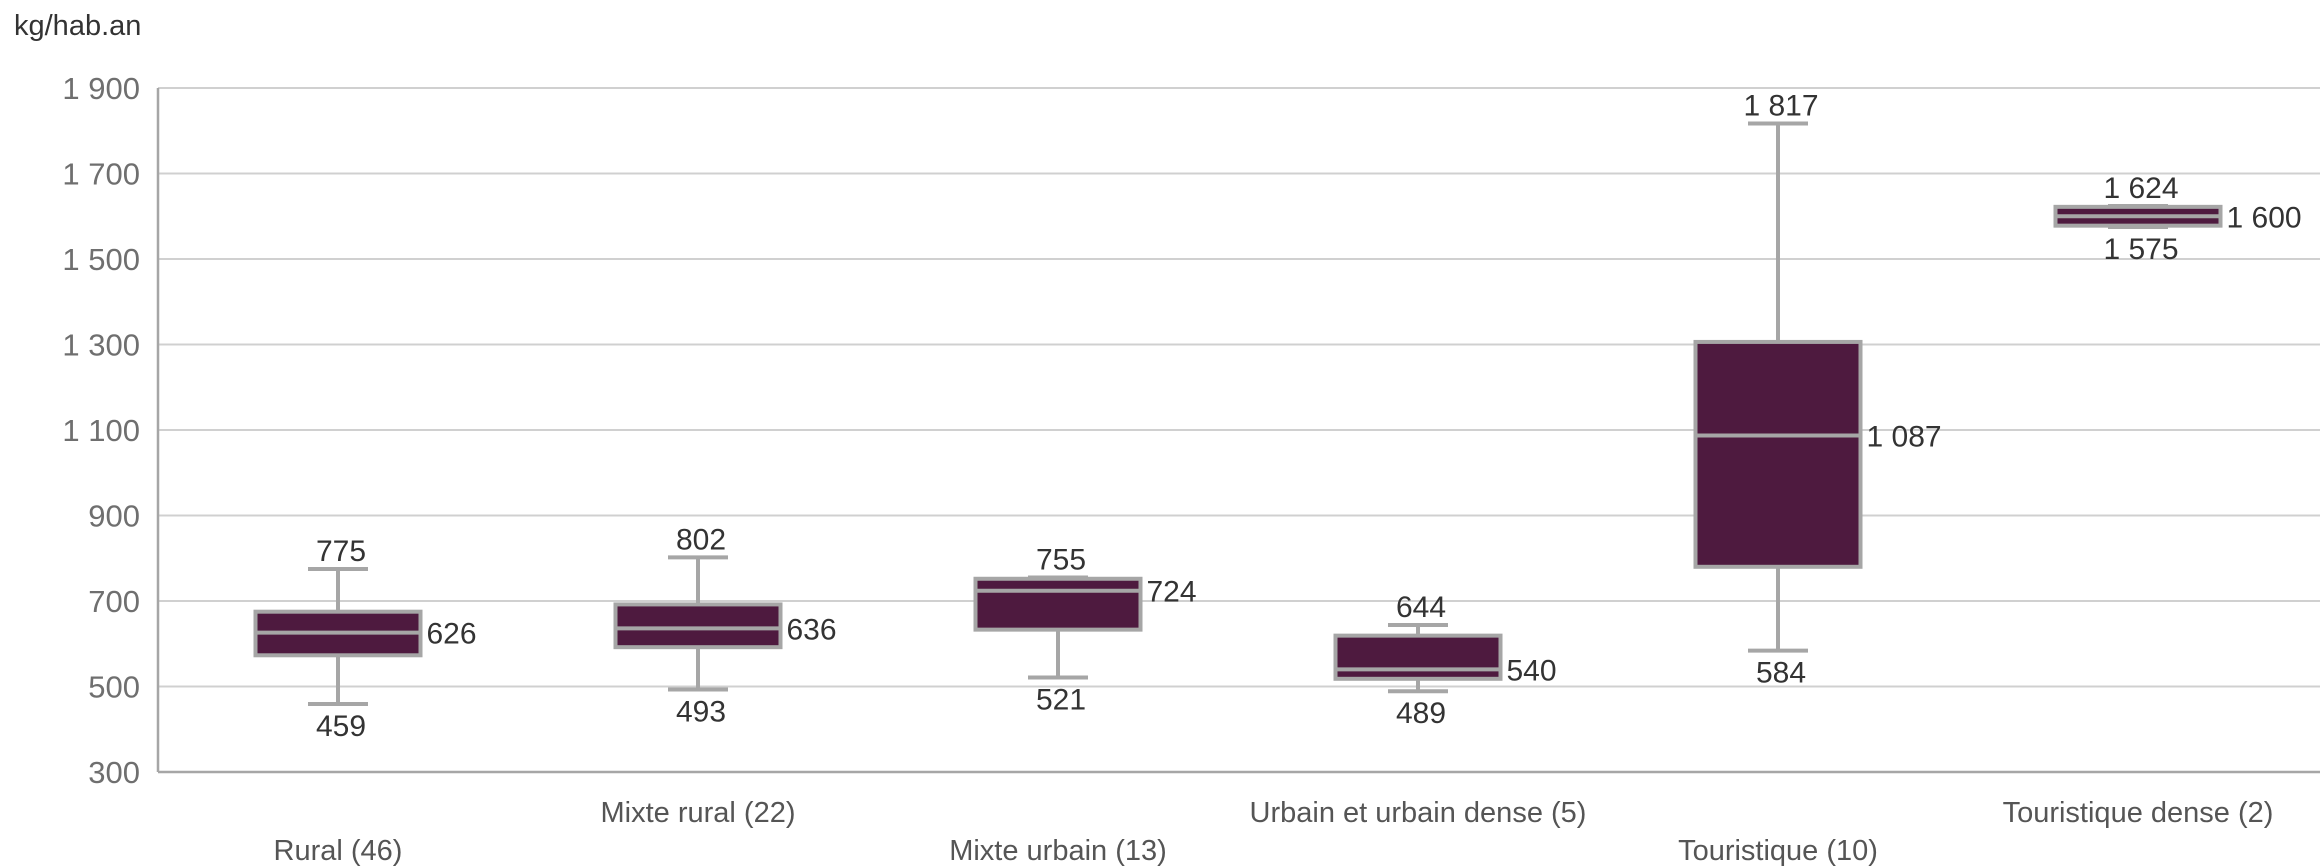 This screenshot has width=2320, height=867. Describe the element at coordinates (701, 539) in the screenshot. I see `max-value-label: 802` at that location.